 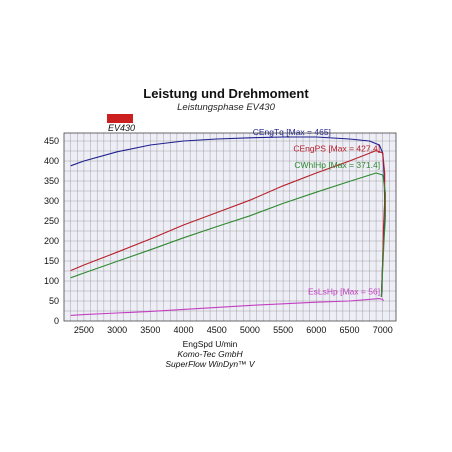 I want to click on x-tick-label: 5000, so click(x=250, y=330).